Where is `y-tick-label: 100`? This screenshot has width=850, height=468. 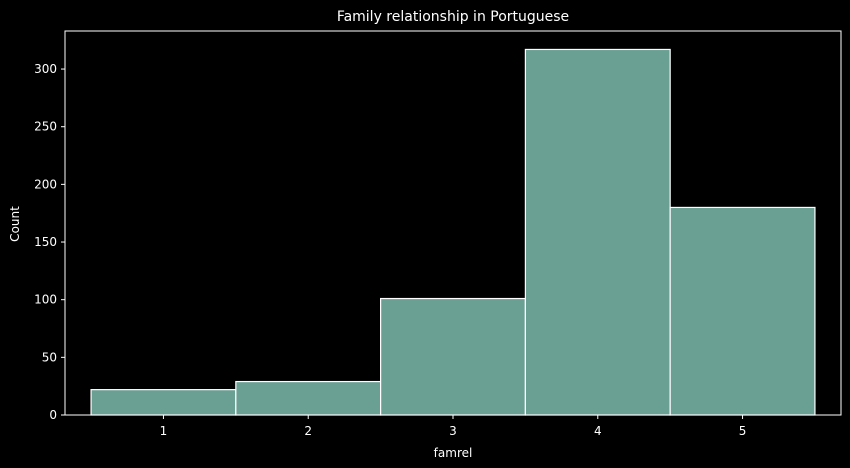
y-tick-label: 100 is located at coordinates (45, 300).